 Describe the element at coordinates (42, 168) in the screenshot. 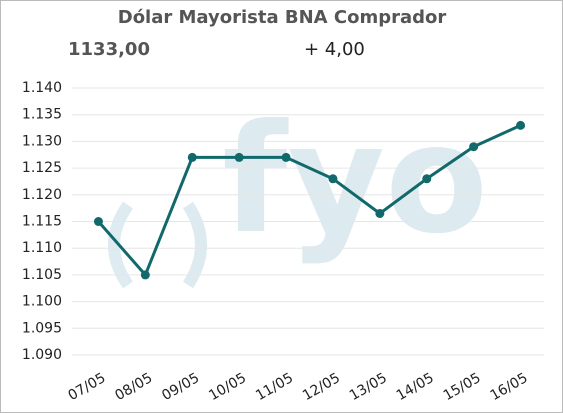

I see `y-tick-label: 1.125` at that location.